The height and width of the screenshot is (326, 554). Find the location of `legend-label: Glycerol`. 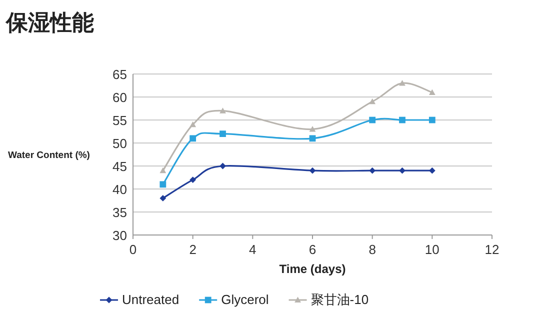

legend-label: Glycerol is located at coordinates (245, 299).